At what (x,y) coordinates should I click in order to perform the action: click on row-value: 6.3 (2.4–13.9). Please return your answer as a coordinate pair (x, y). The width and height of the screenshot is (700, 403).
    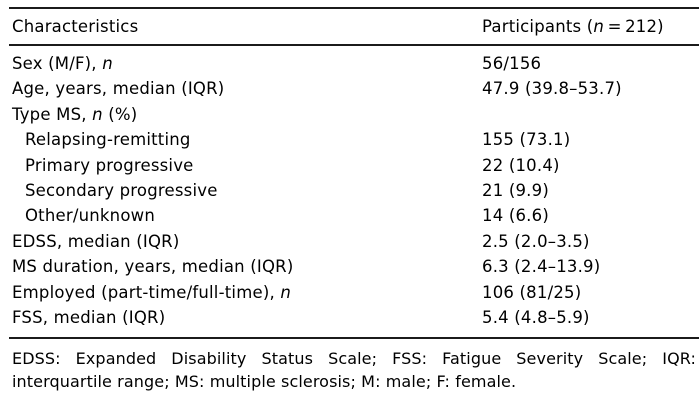
    Looking at the image, I should click on (541, 267).